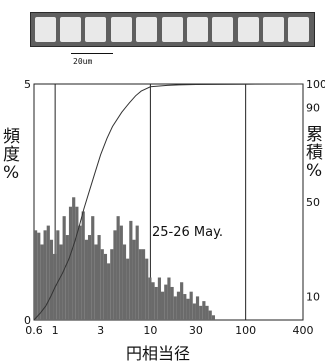 The width and height of the screenshot is (325, 364). Describe the element at coordinates (11, 173) in the screenshot. I see `left-y-title-char: %` at that location.